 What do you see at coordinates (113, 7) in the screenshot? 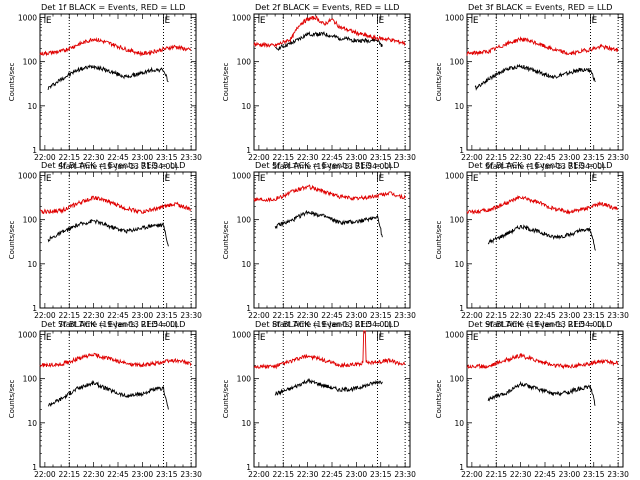
I see `panel-title: Det 1f BLACK = Events, RED = LLD` at bounding box center [113, 7].